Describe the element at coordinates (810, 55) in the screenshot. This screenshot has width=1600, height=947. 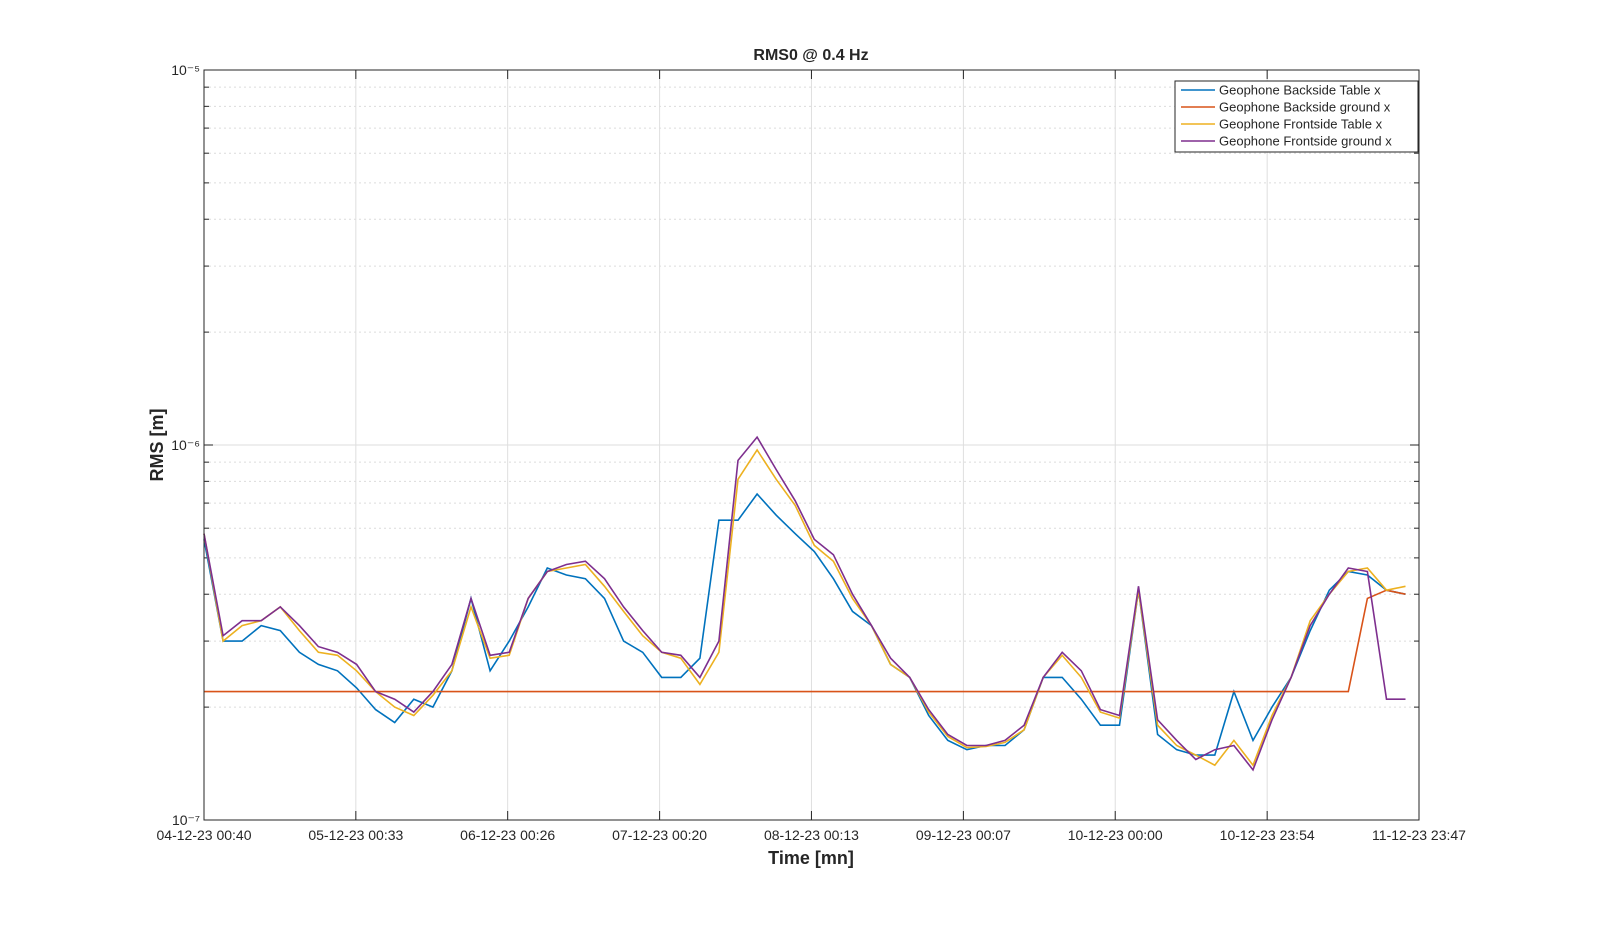
I see `chart-title: RMS0 @ 0.4 Hz` at that location.